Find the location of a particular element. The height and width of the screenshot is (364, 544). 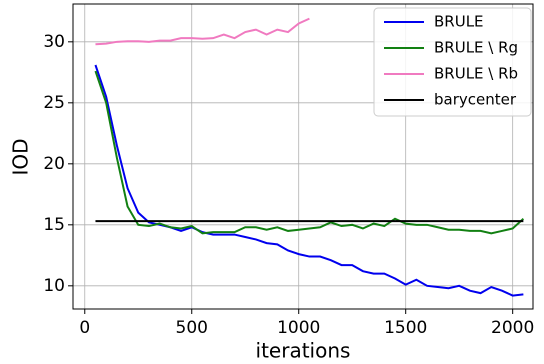

legend: BRULE BRULE \ Rg BRULE \ Rb barycenter is located at coordinates (452, 62).